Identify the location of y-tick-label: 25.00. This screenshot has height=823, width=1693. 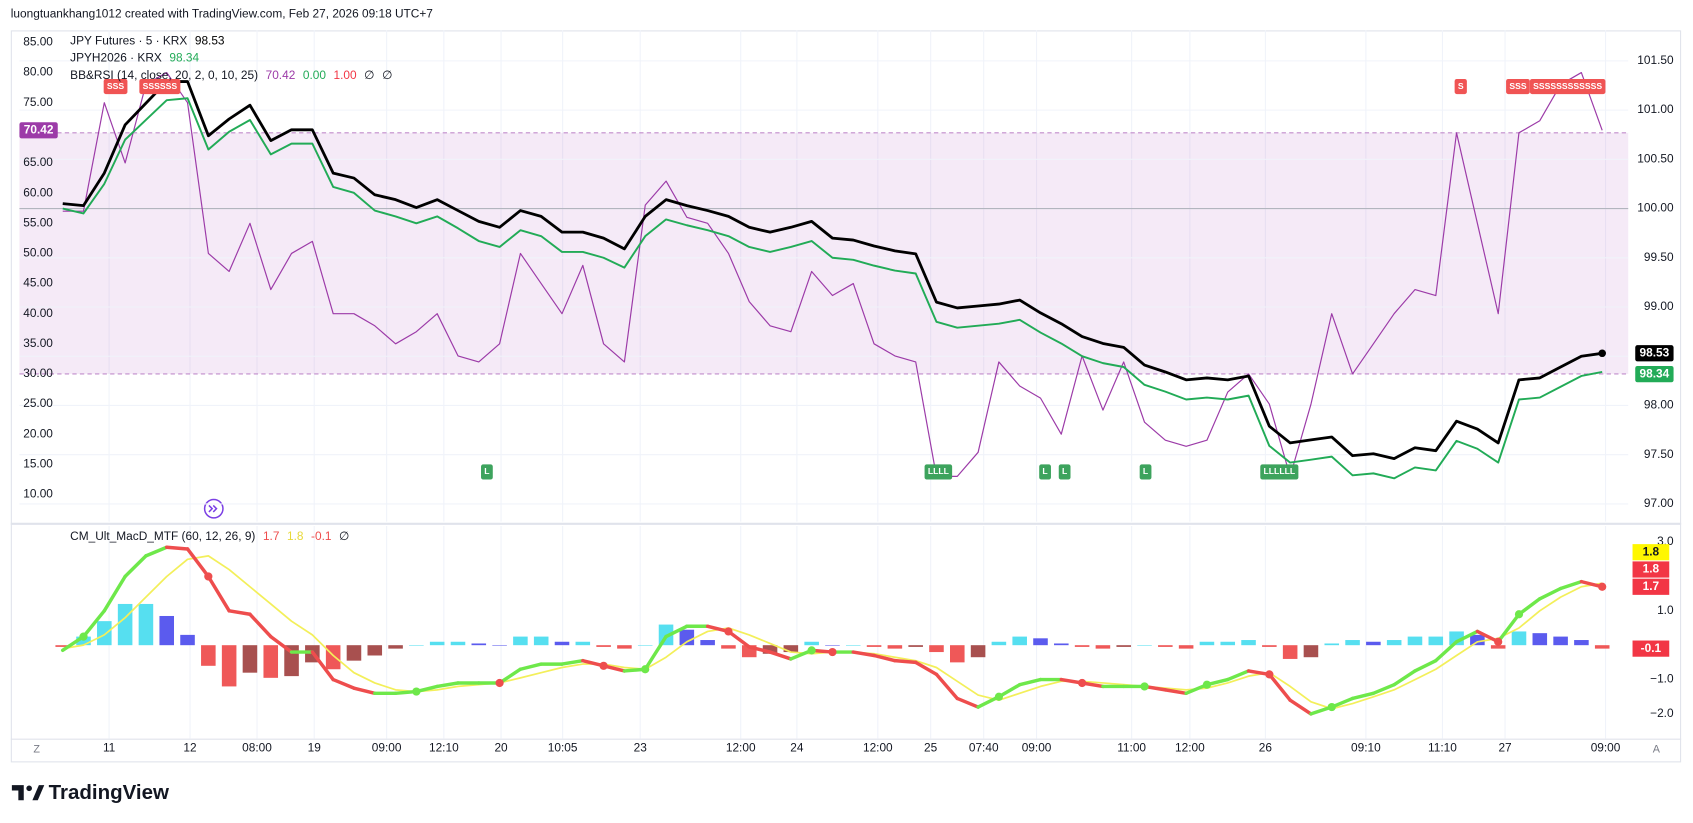
(38, 403).